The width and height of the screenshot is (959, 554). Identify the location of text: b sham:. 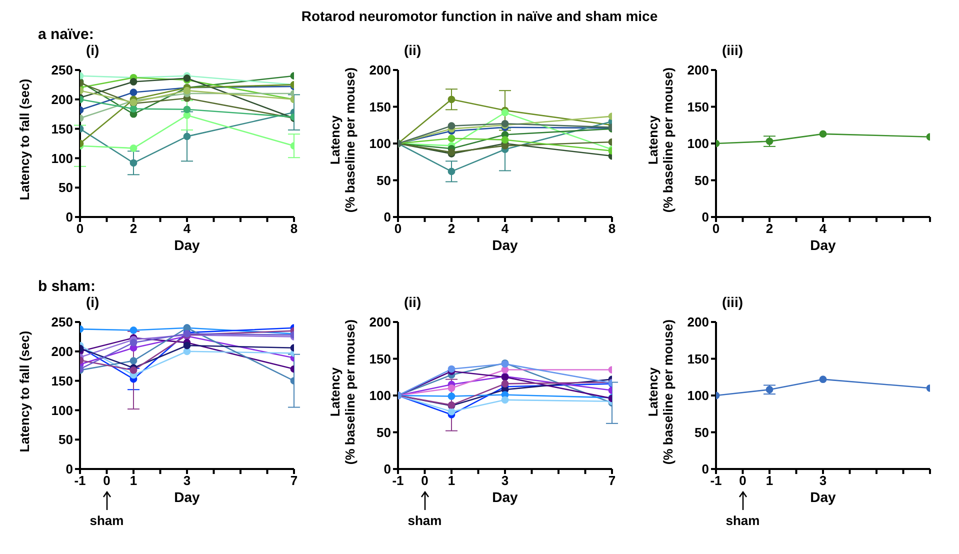
(67, 286).